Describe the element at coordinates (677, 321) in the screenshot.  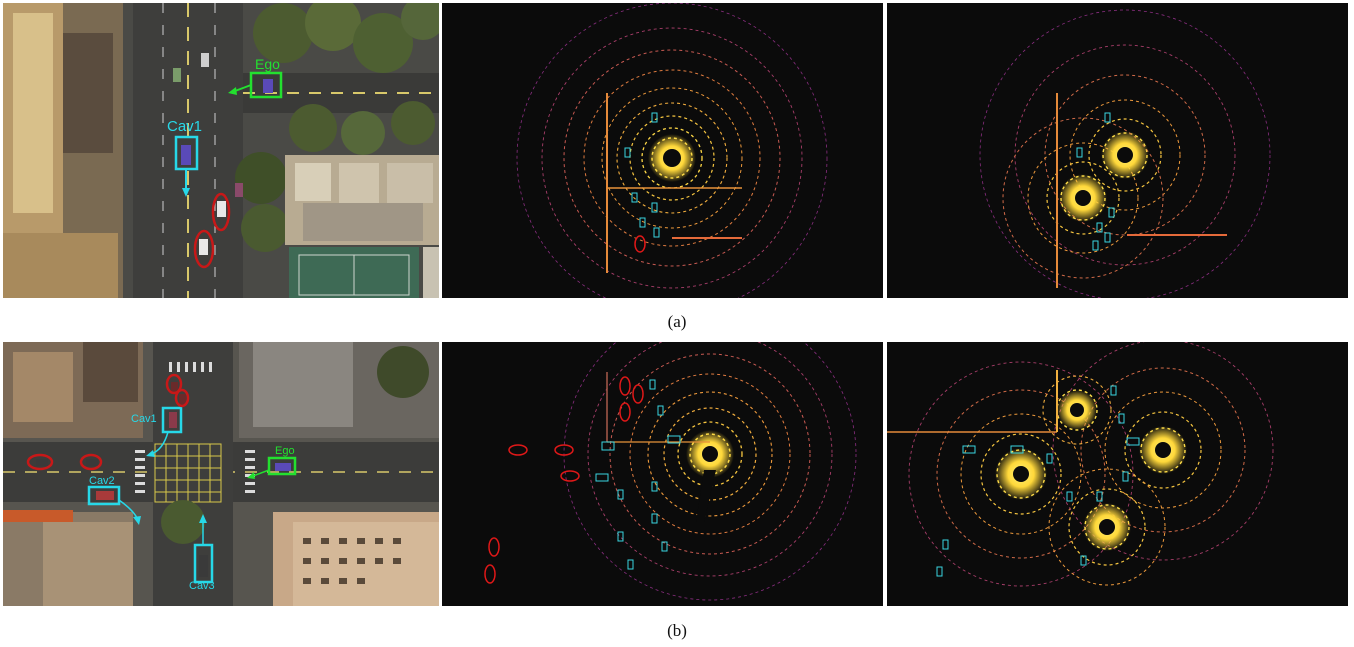
I see `caption-a: (a)` at that location.